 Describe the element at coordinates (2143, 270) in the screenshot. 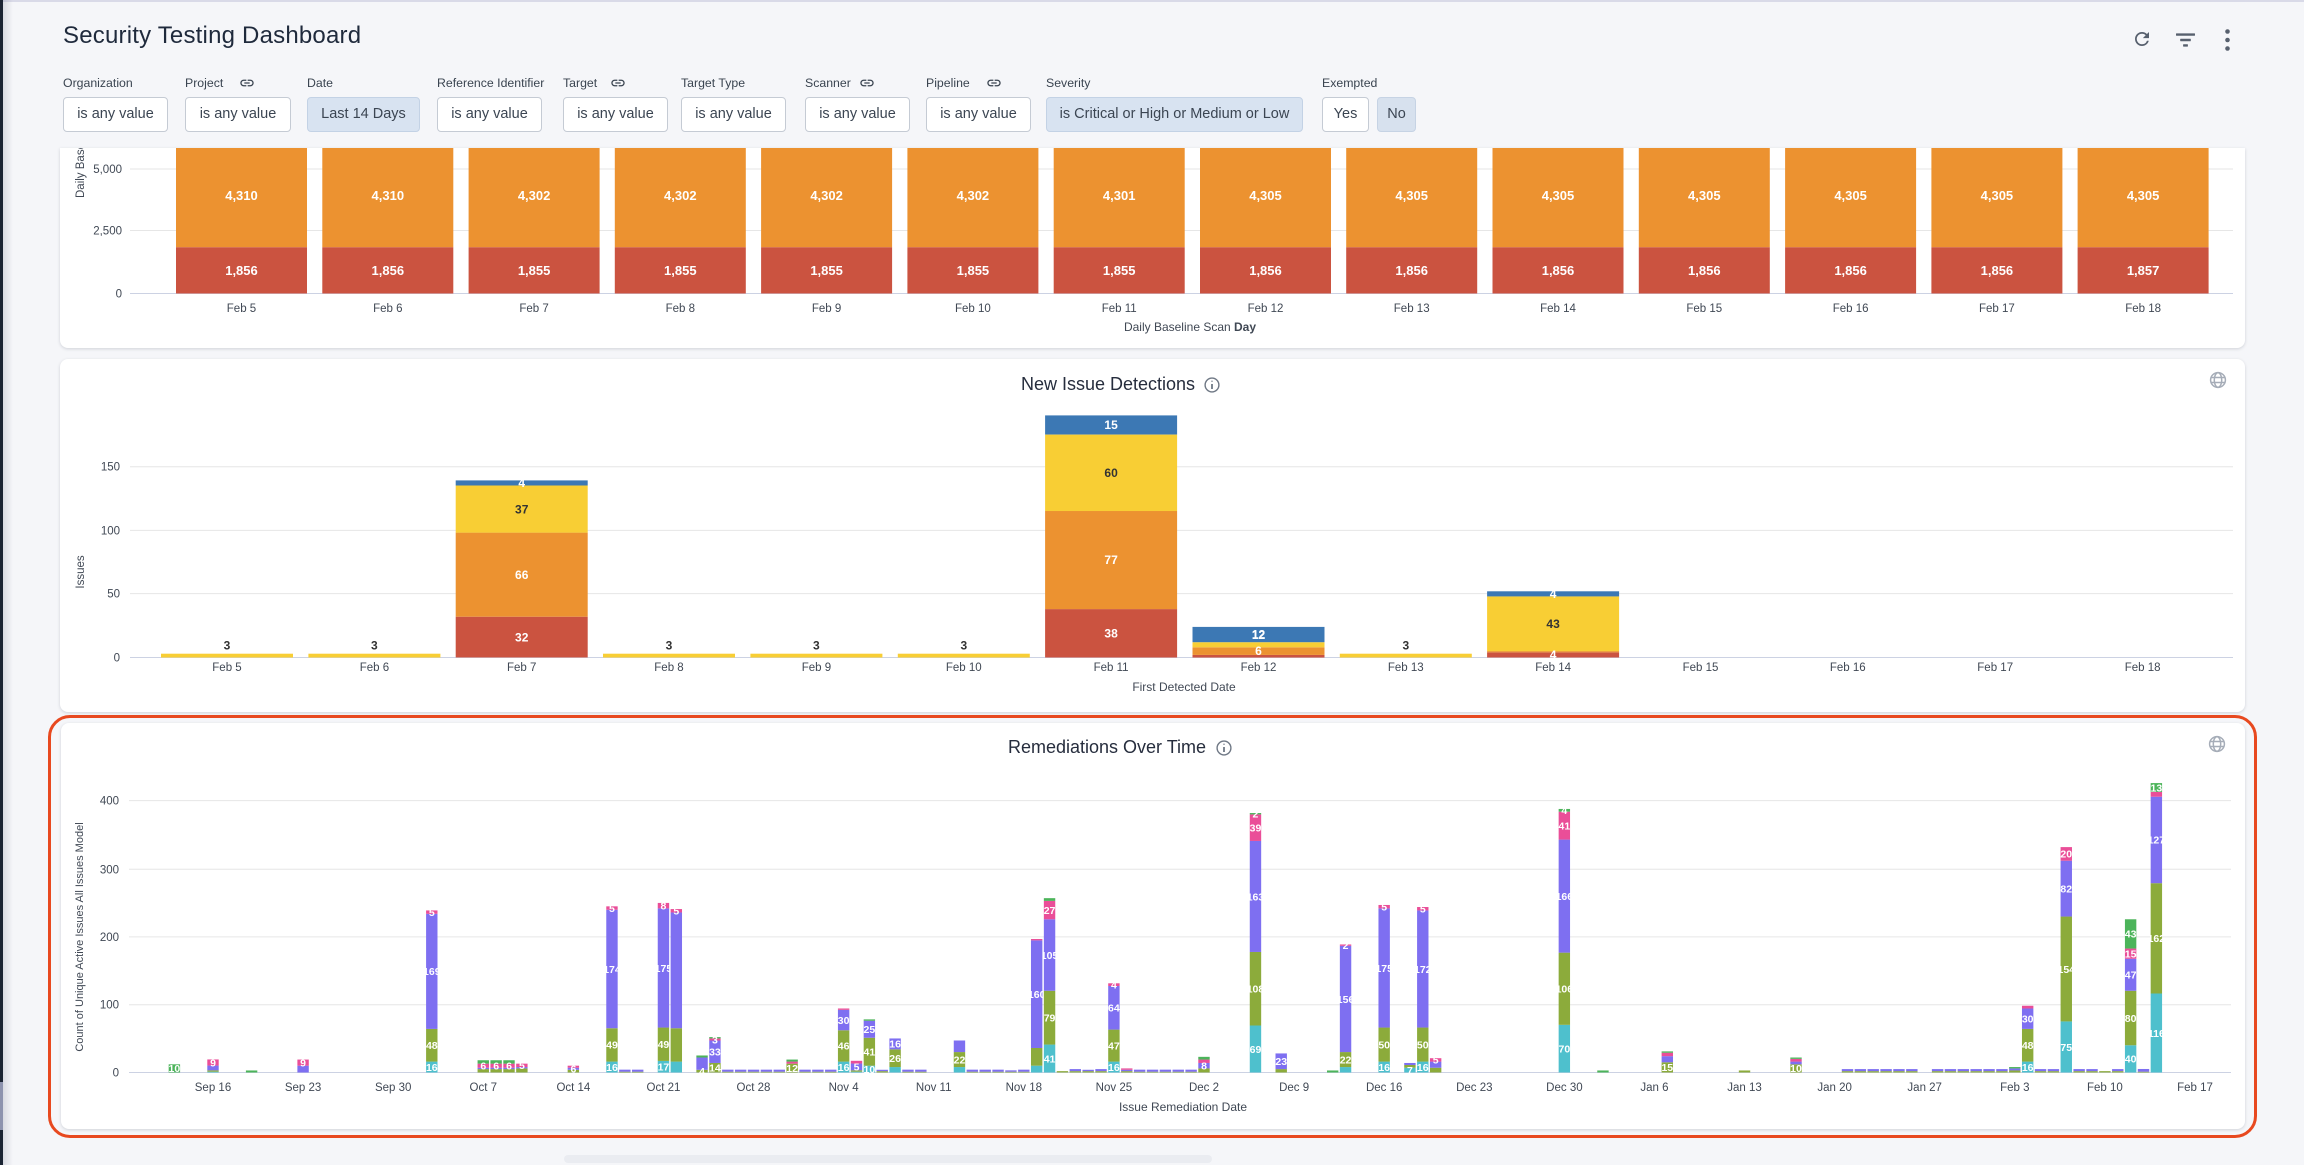

I see `svg-text: 1,857` at that location.